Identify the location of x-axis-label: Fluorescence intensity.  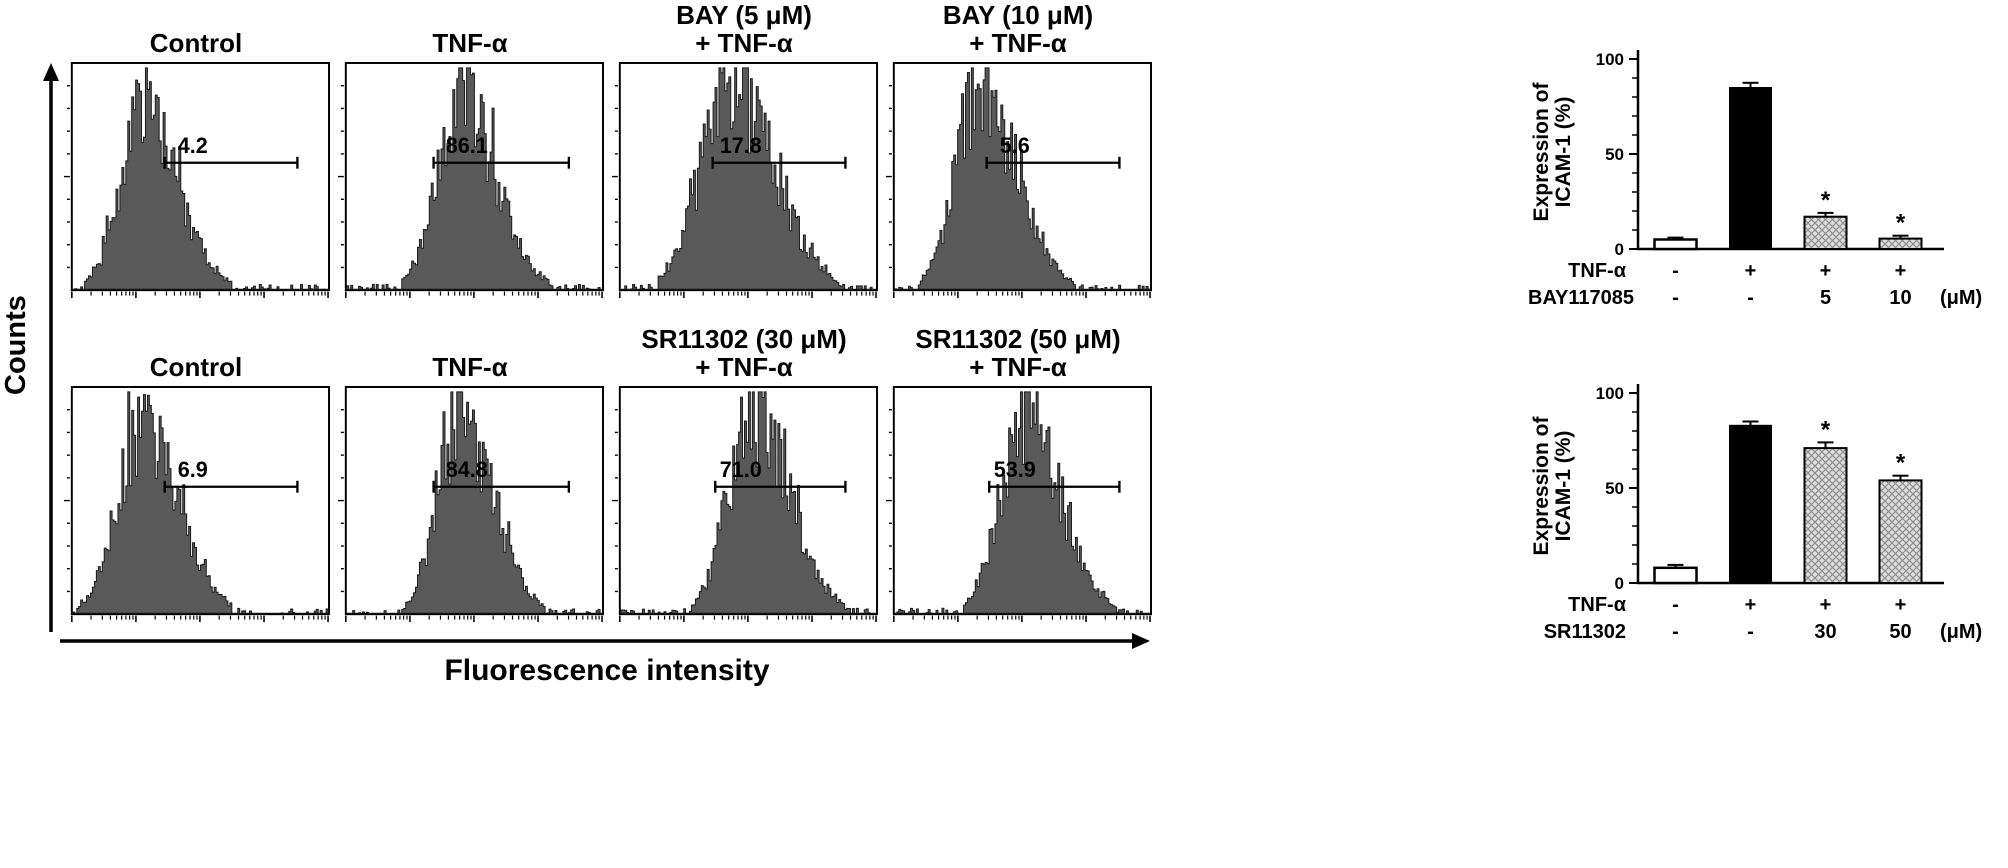
(607, 670).